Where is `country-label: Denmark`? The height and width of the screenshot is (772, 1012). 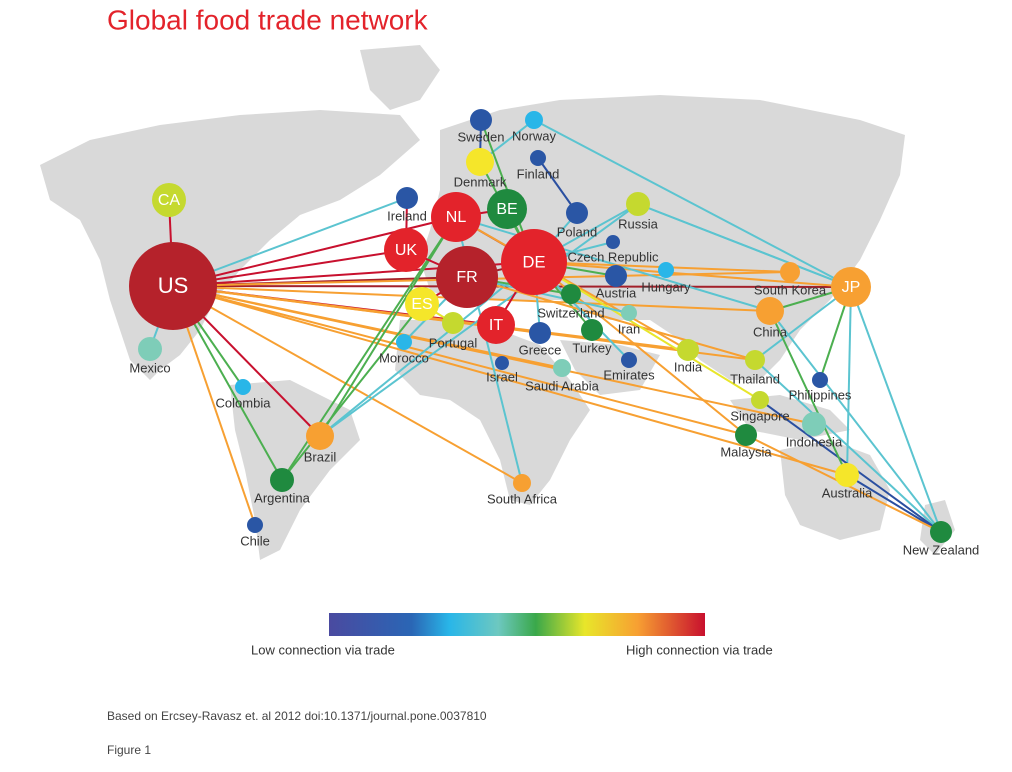
country-label: Denmark is located at coordinates (480, 181).